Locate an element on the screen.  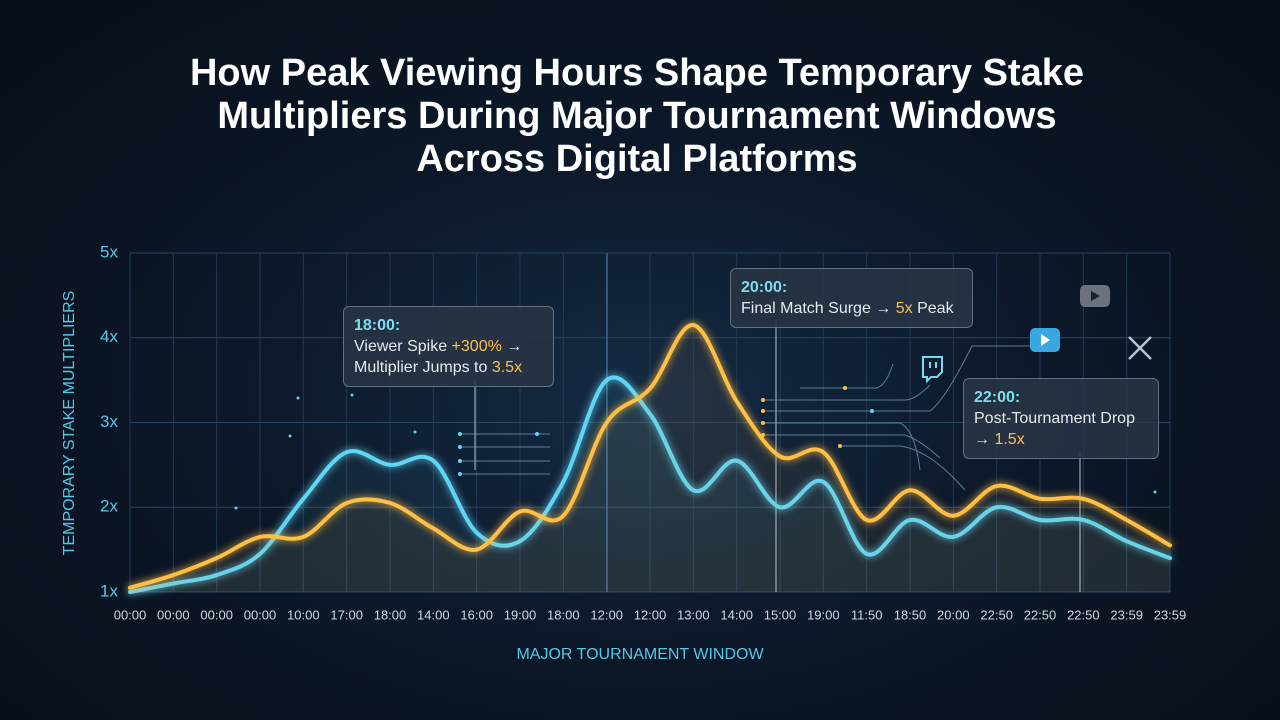
callout-text: Post-Tournament Drop → is located at coordinates (1054, 429).